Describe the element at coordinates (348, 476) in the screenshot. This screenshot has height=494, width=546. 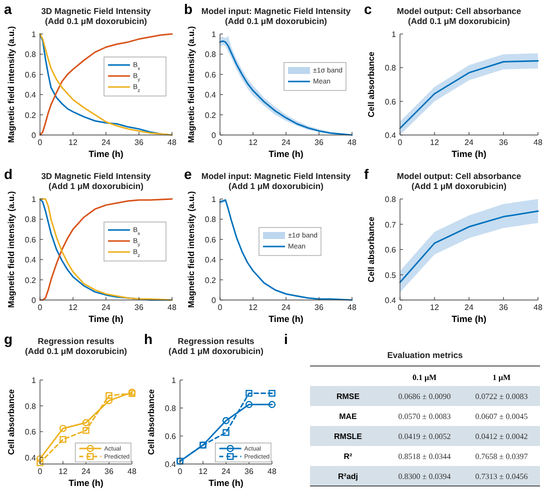
I see `category-label: R²adj` at that location.